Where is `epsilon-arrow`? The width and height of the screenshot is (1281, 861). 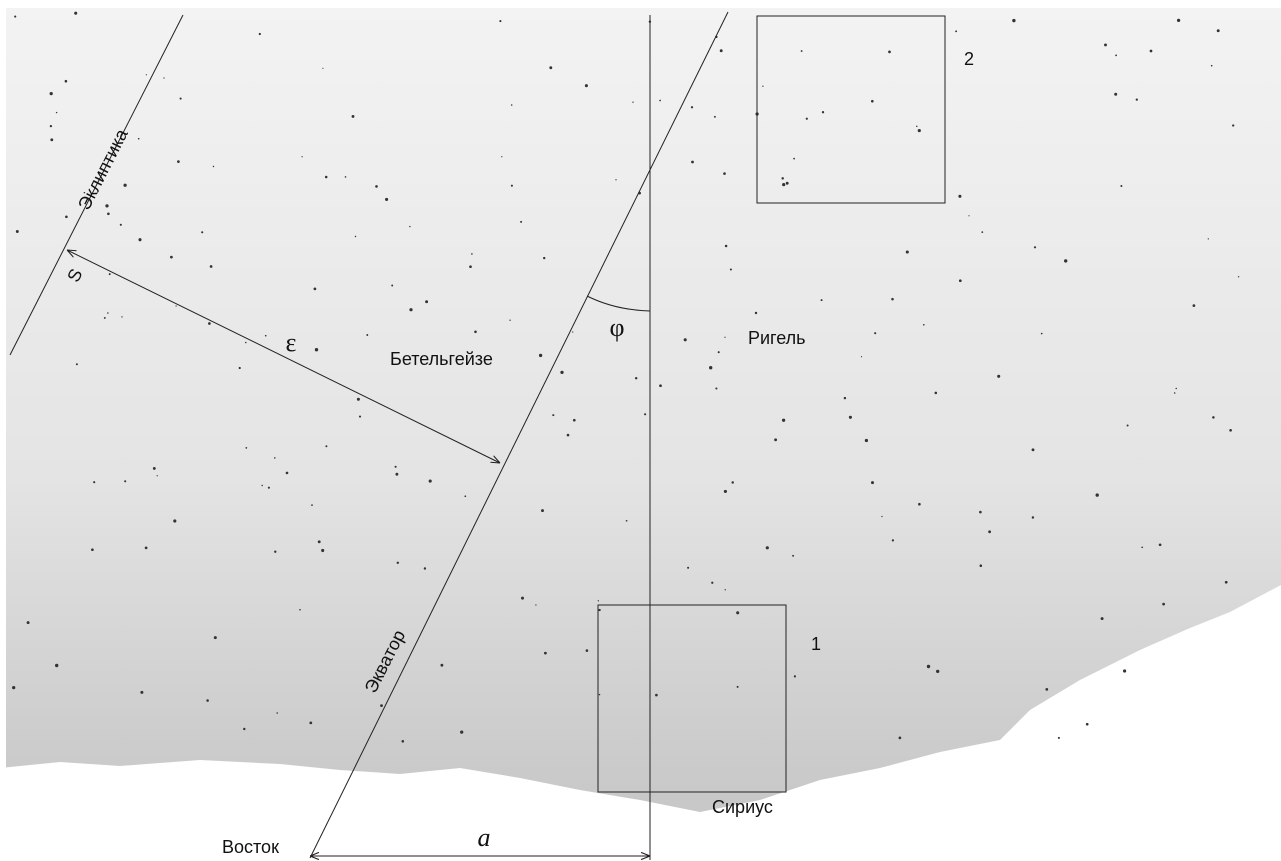
epsilon-arrow is located at coordinates (283, 356).